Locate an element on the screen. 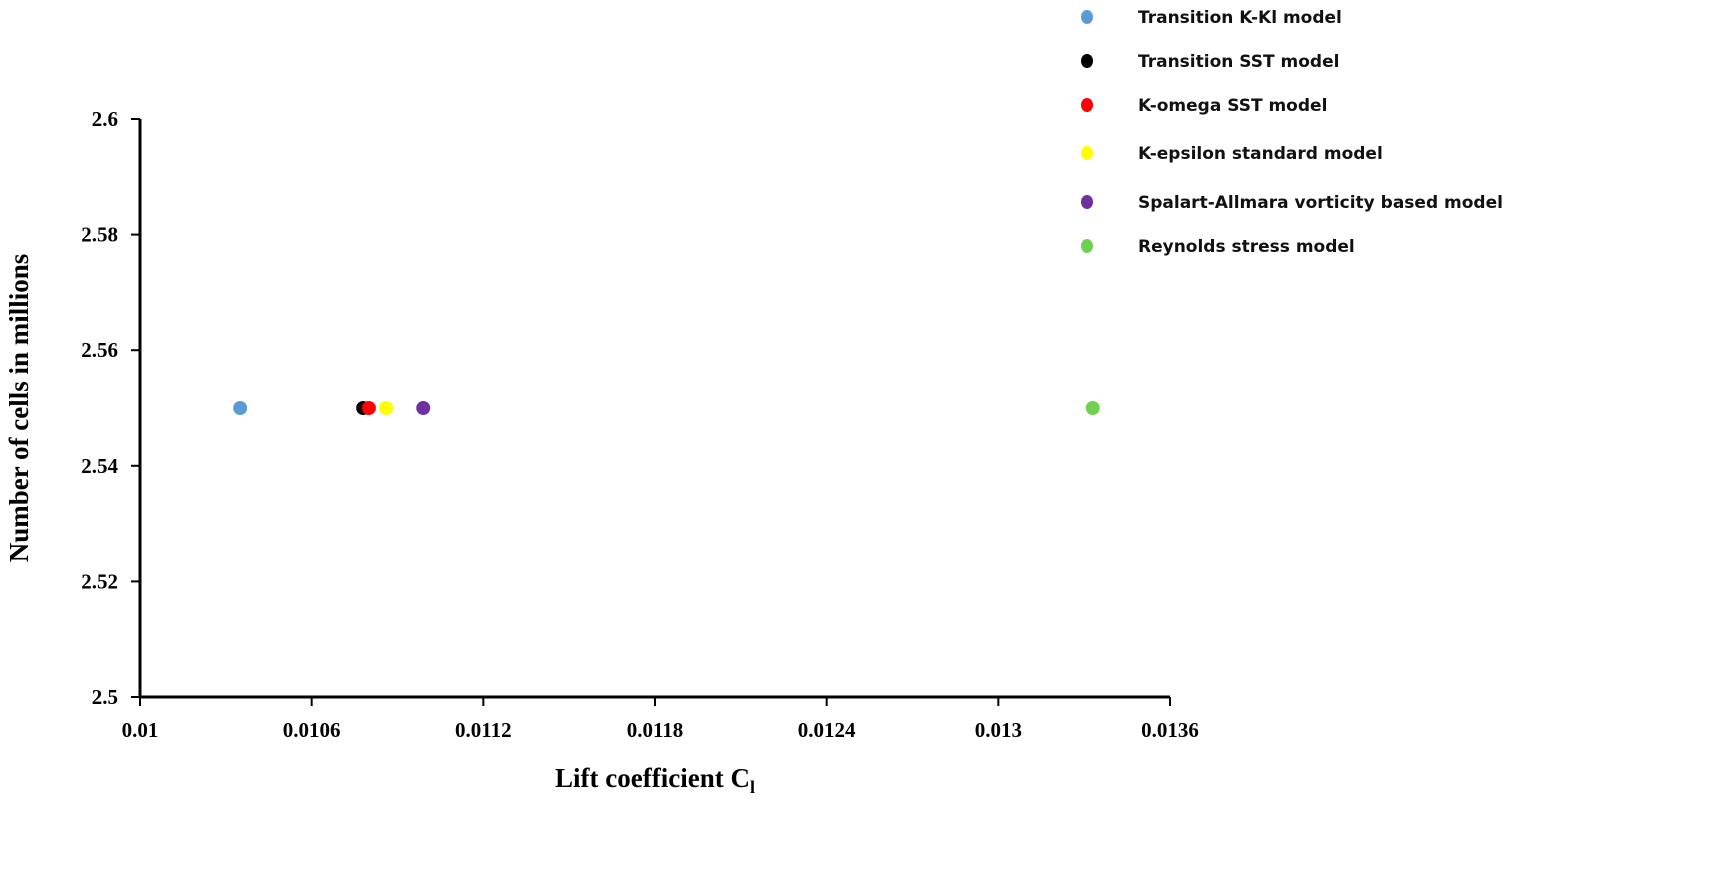  x-tick-label: 0.01 is located at coordinates (140, 730).